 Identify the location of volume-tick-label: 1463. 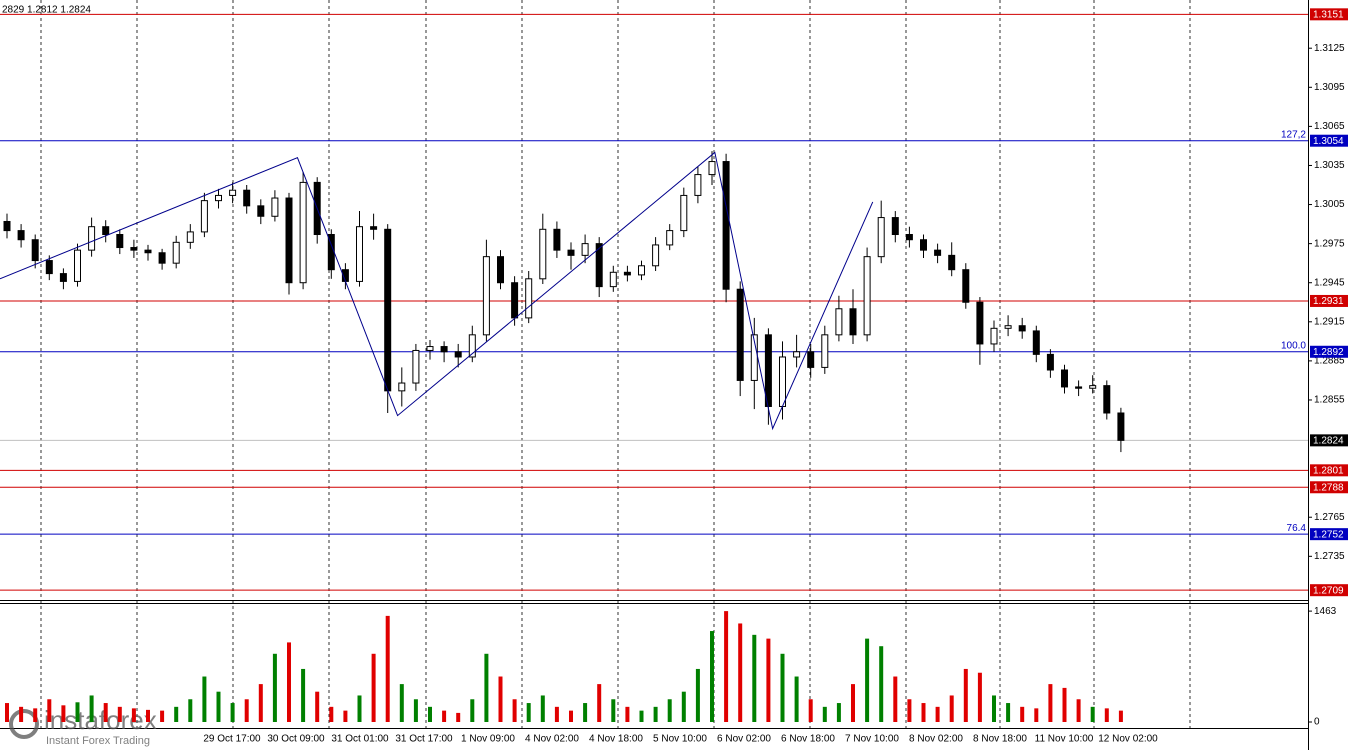
(1325, 611).